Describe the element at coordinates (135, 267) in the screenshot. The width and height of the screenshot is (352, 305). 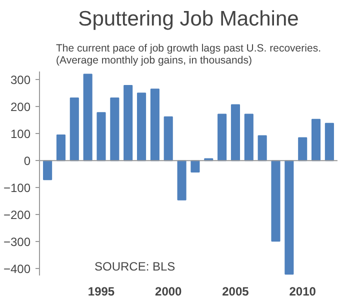
I see `annotation: SOURCE: BLS` at that location.